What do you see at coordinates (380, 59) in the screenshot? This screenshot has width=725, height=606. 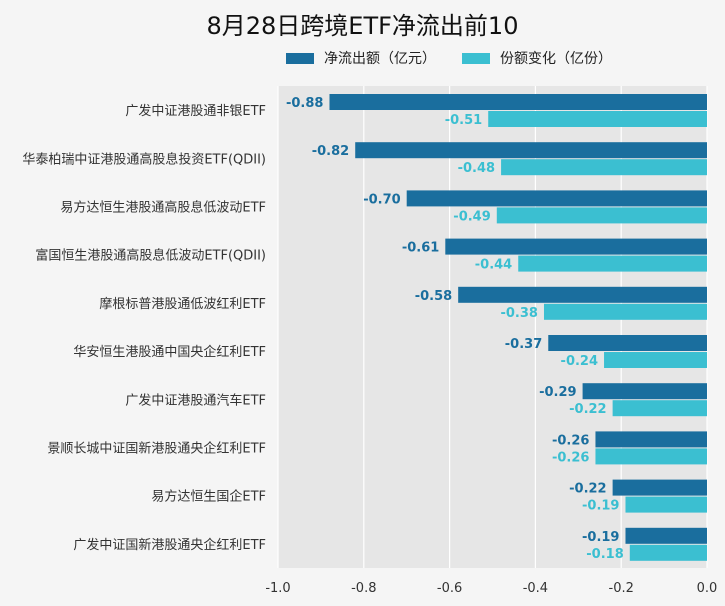 I see `legend-label-outflow: 净流出额（亿元）` at bounding box center [380, 59].